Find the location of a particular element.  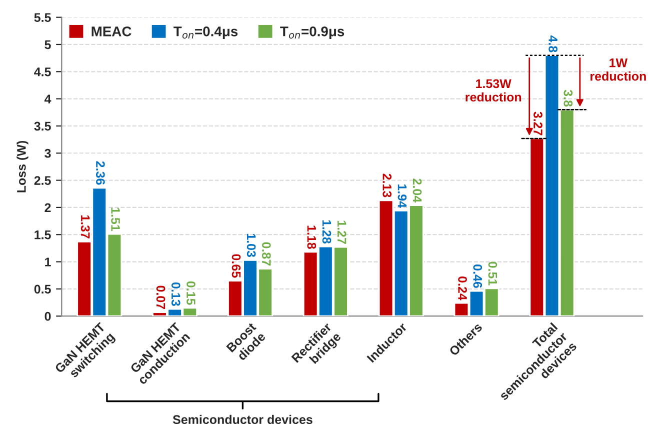

y-tick-label: 3.5 is located at coordinates (42, 126).